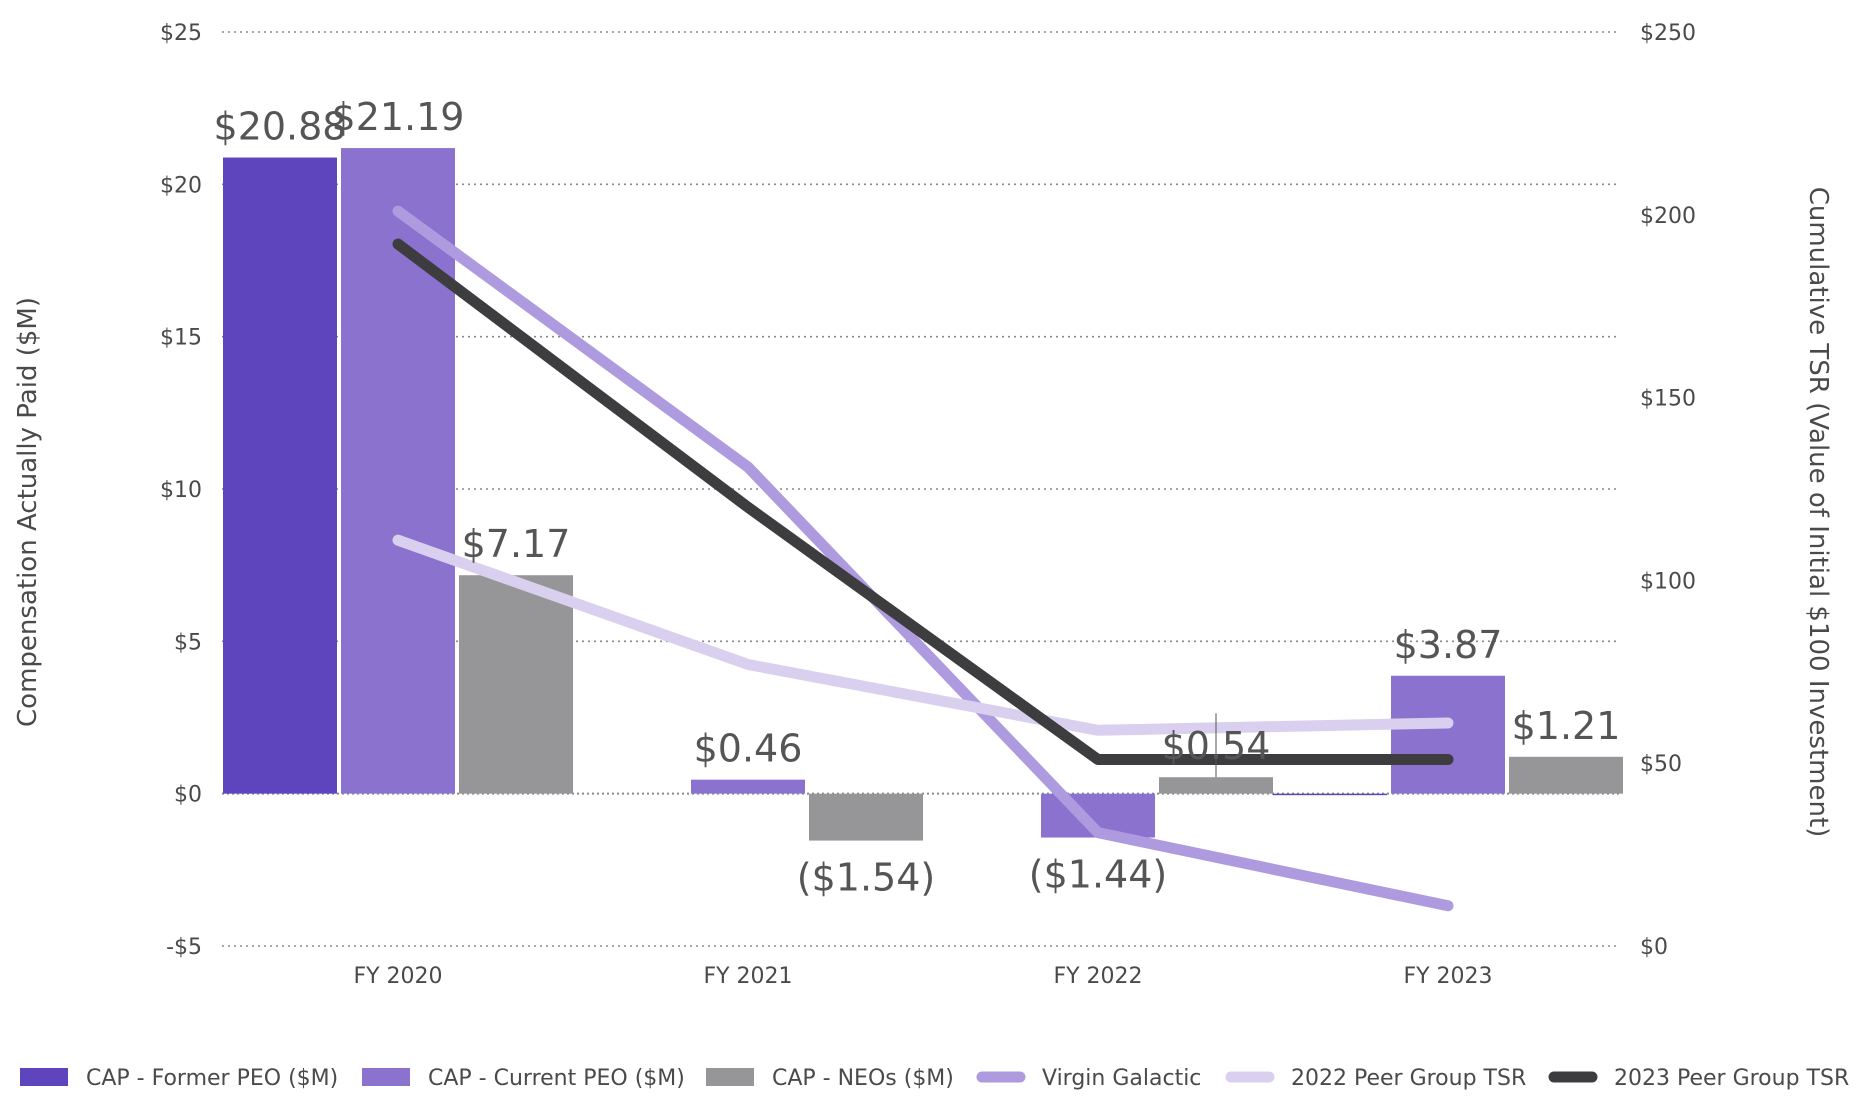 This screenshot has width=1863, height=1102. Describe the element at coordinates (1668, 490) in the screenshot. I see `right-axis-ticks: $250 $200 $150 $100 $50 $0` at that location.